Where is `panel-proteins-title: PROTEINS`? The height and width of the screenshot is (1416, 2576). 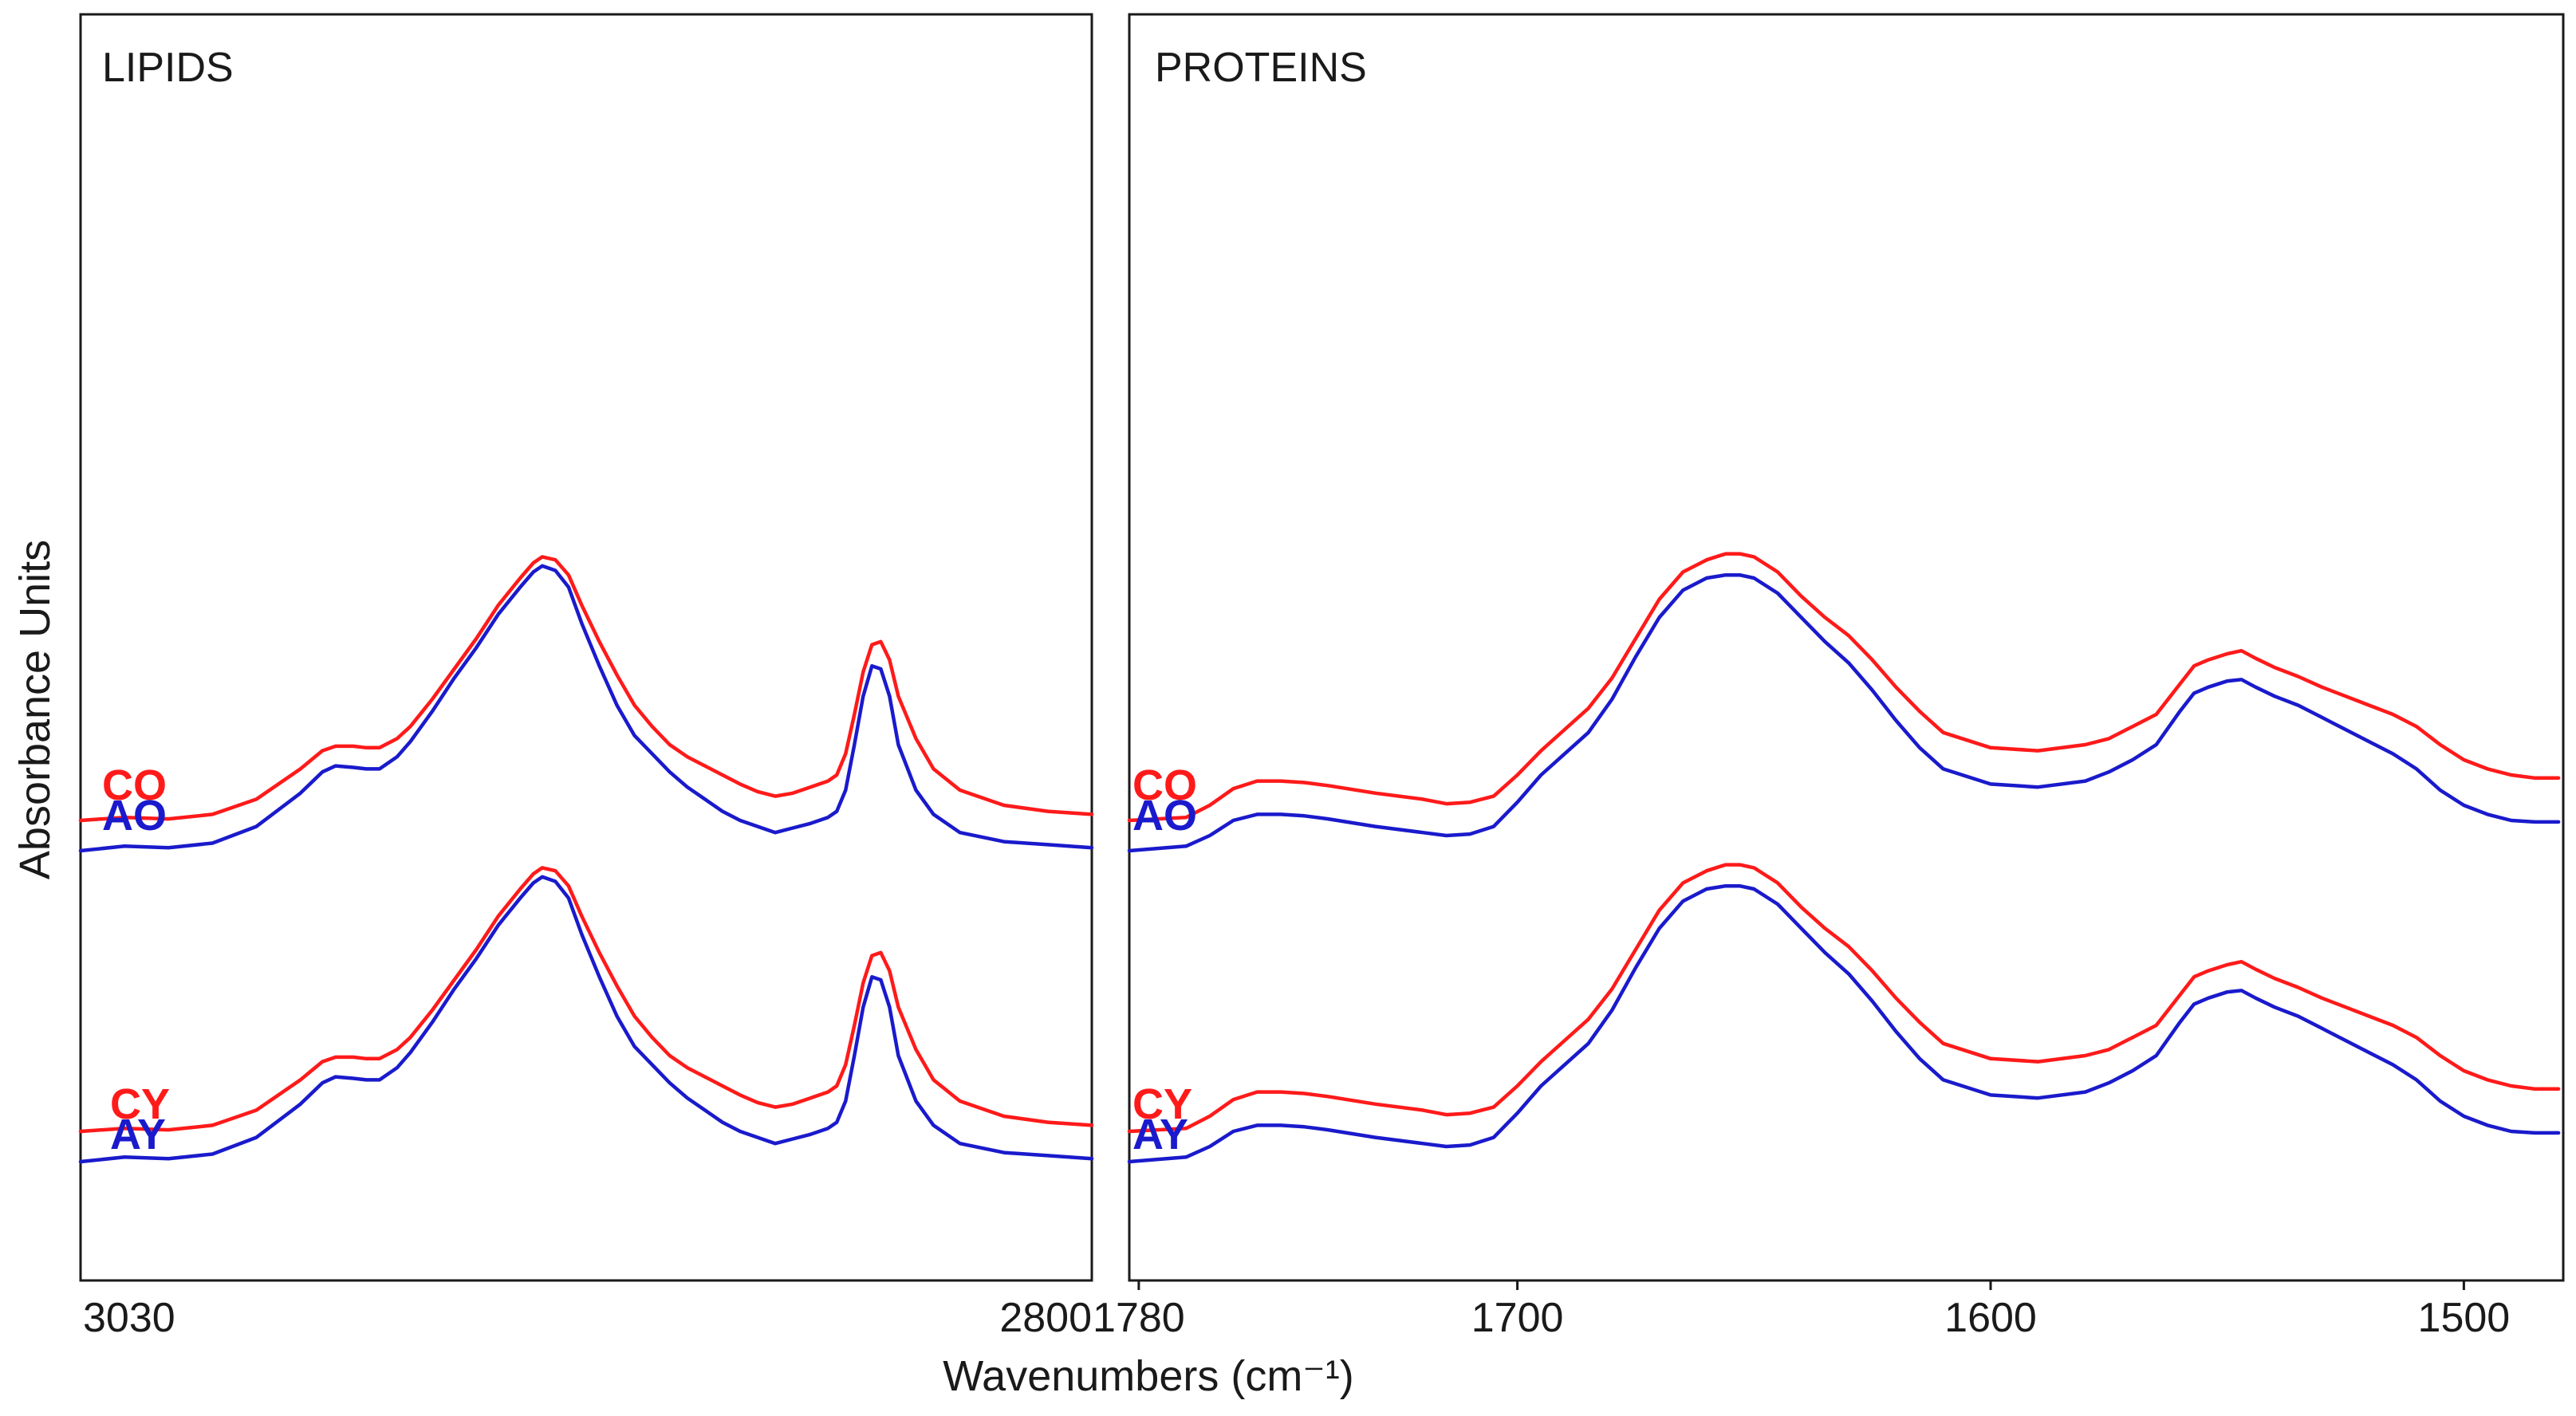
panel-proteins-title: PROTEINS is located at coordinates (1261, 68).